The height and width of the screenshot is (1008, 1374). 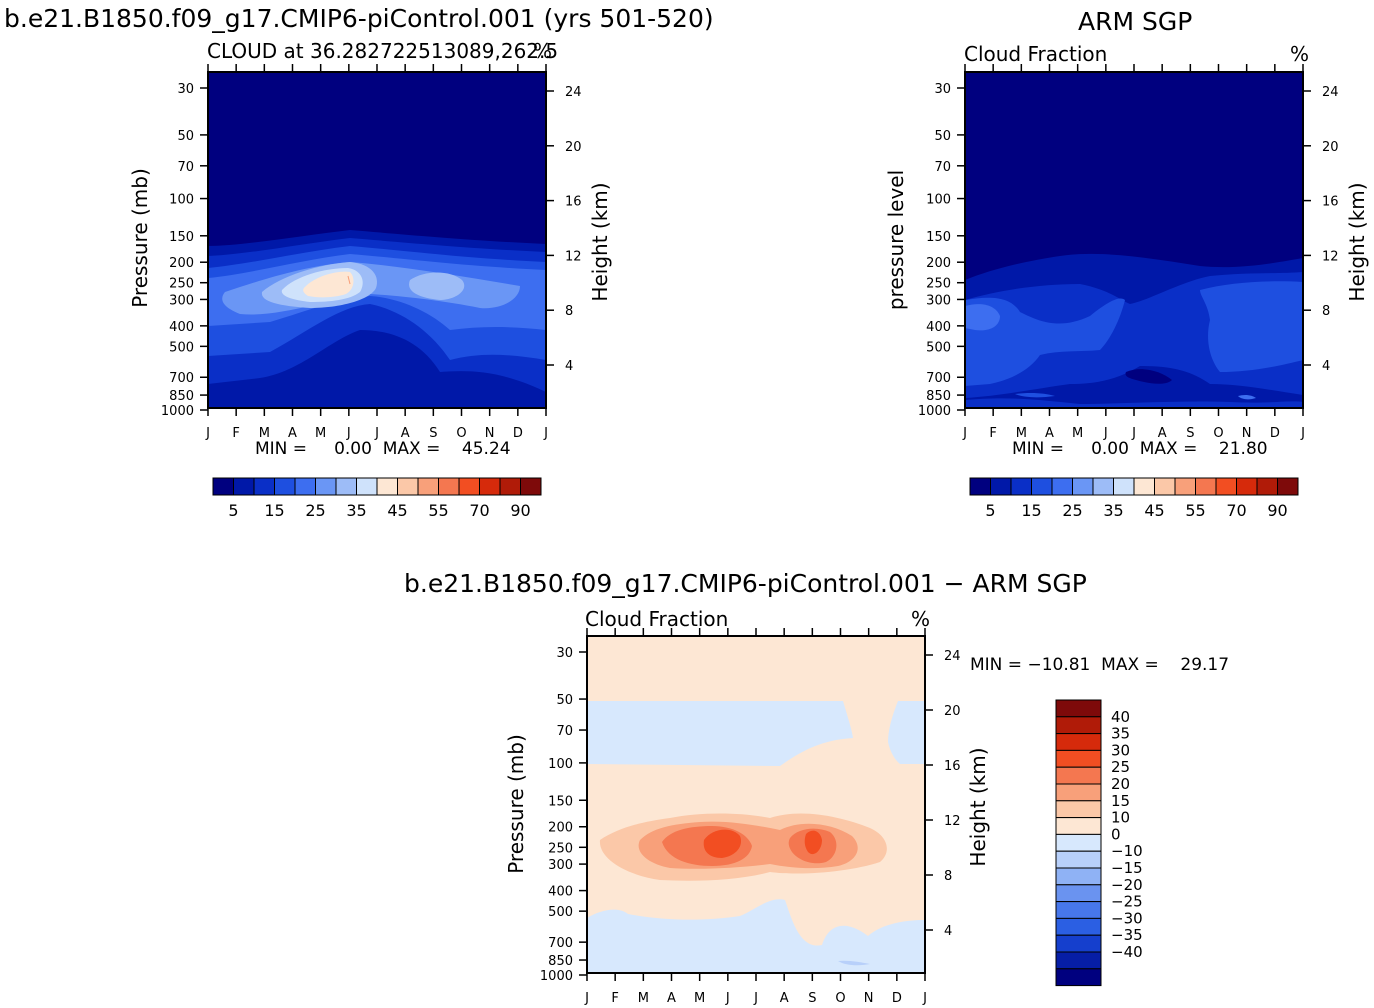 I want to click on model-contour-plot, so click(x=377, y=240).